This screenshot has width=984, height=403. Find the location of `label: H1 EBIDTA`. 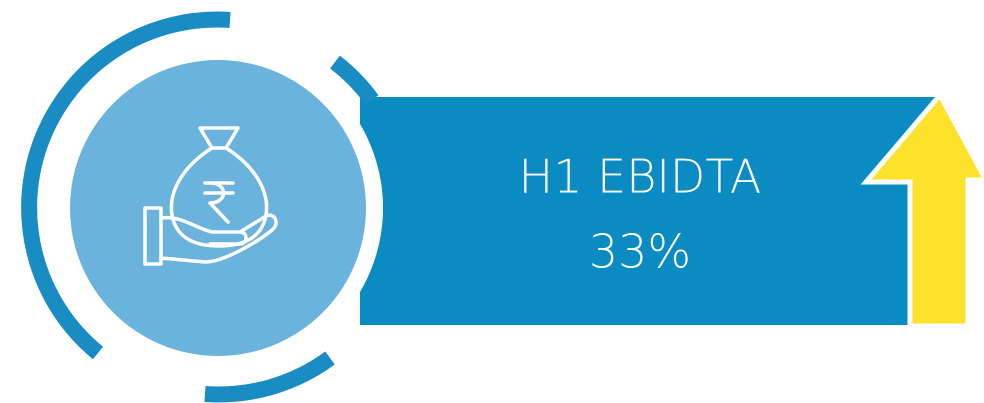

label: H1 EBIDTA is located at coordinates (640, 177).